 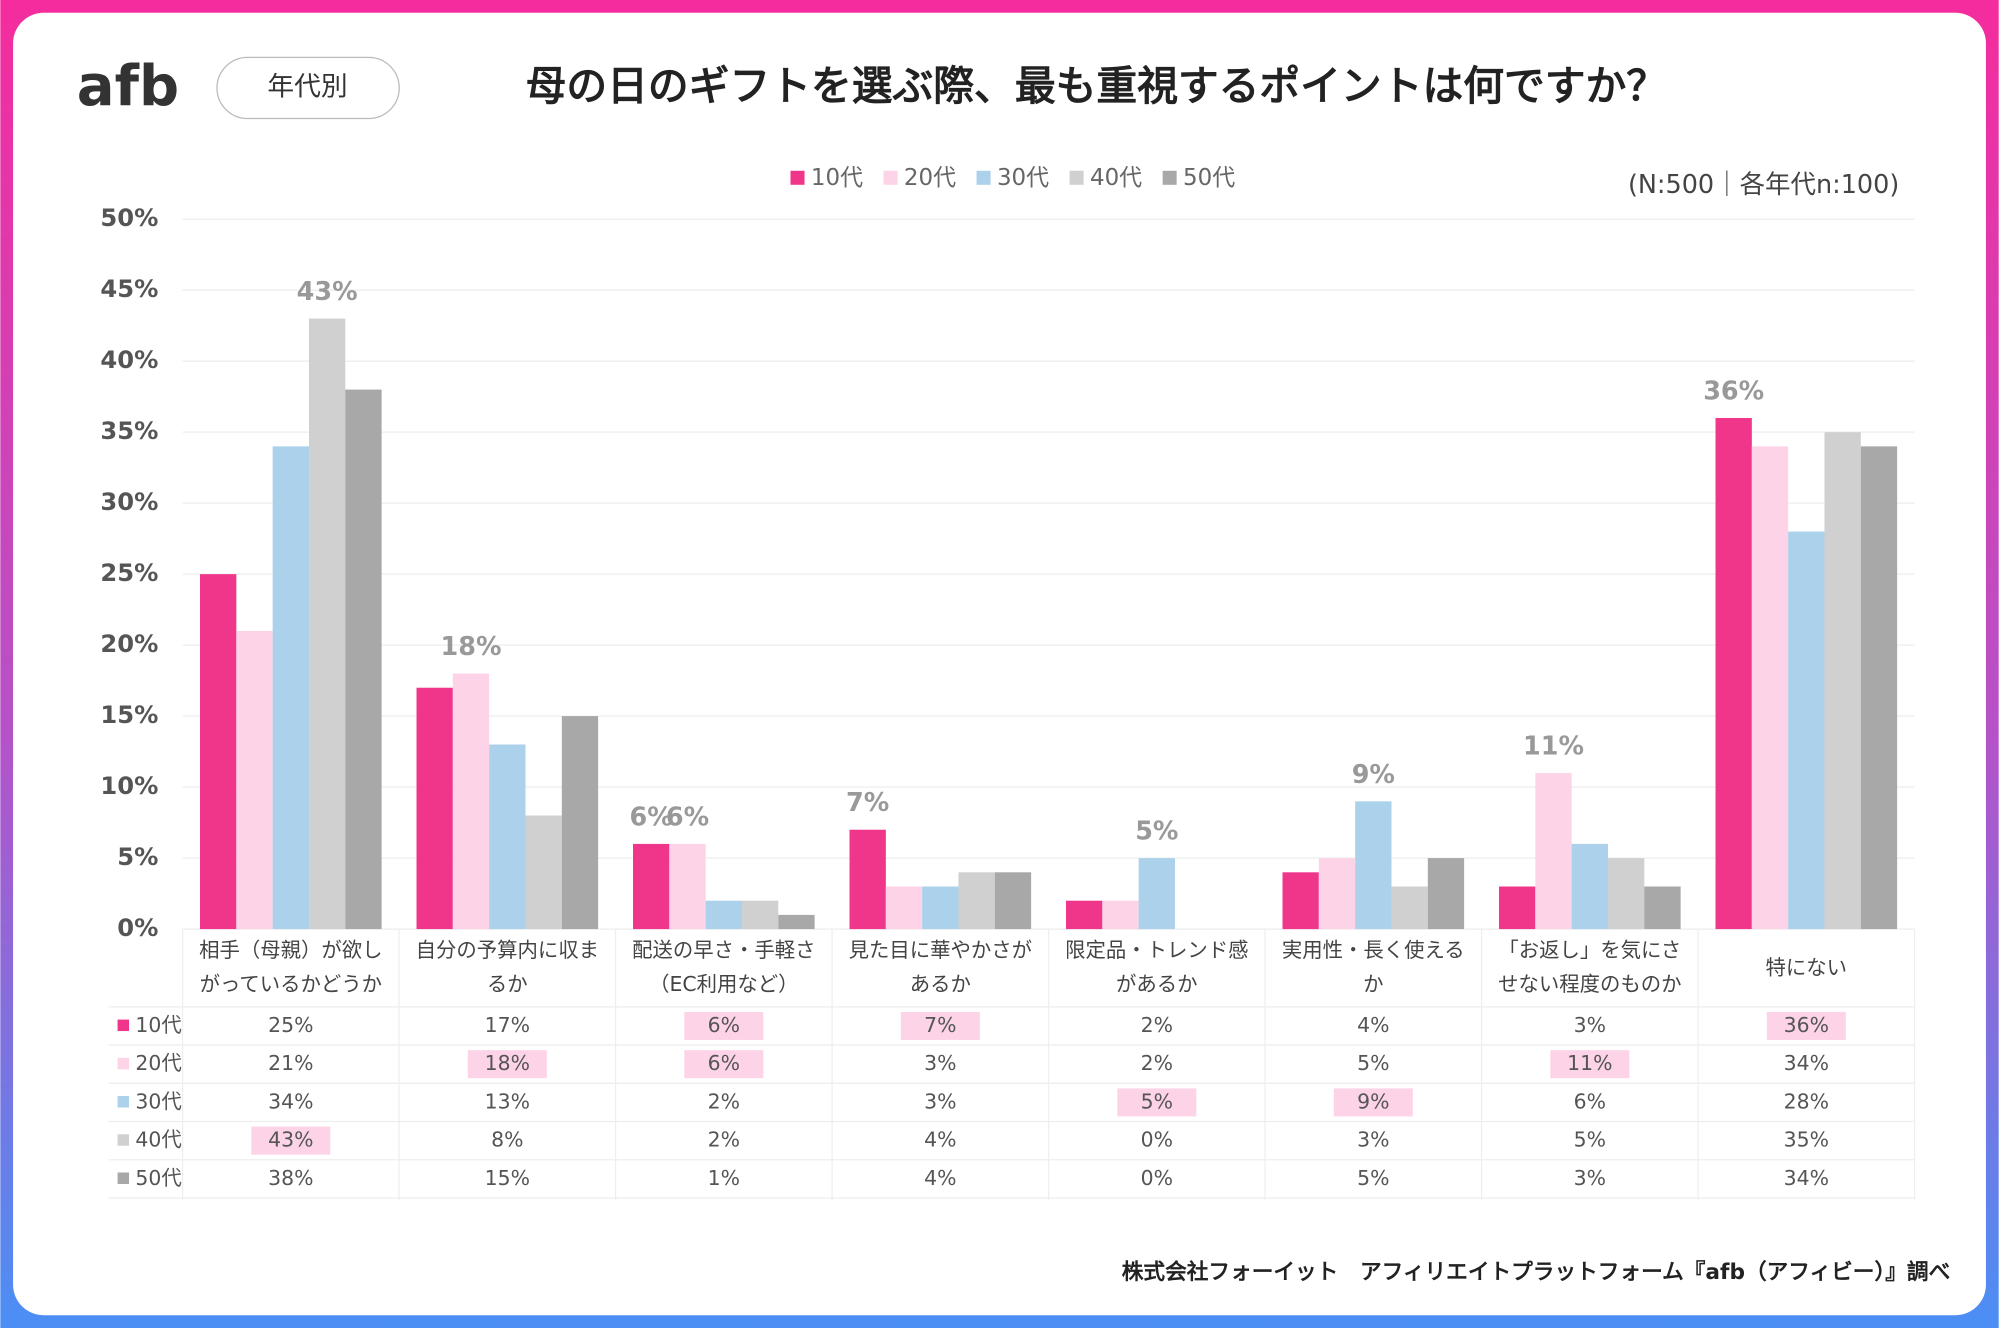 What do you see at coordinates (1023, 178) in the screenshot?
I see `legend-label: 30代` at bounding box center [1023, 178].